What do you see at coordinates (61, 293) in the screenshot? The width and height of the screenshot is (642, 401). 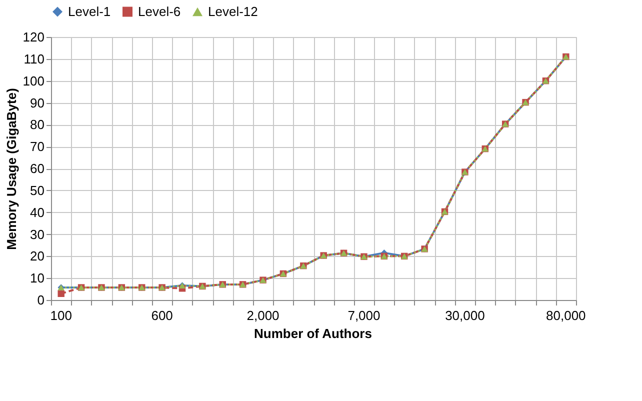 I see `point` at bounding box center [61, 293].